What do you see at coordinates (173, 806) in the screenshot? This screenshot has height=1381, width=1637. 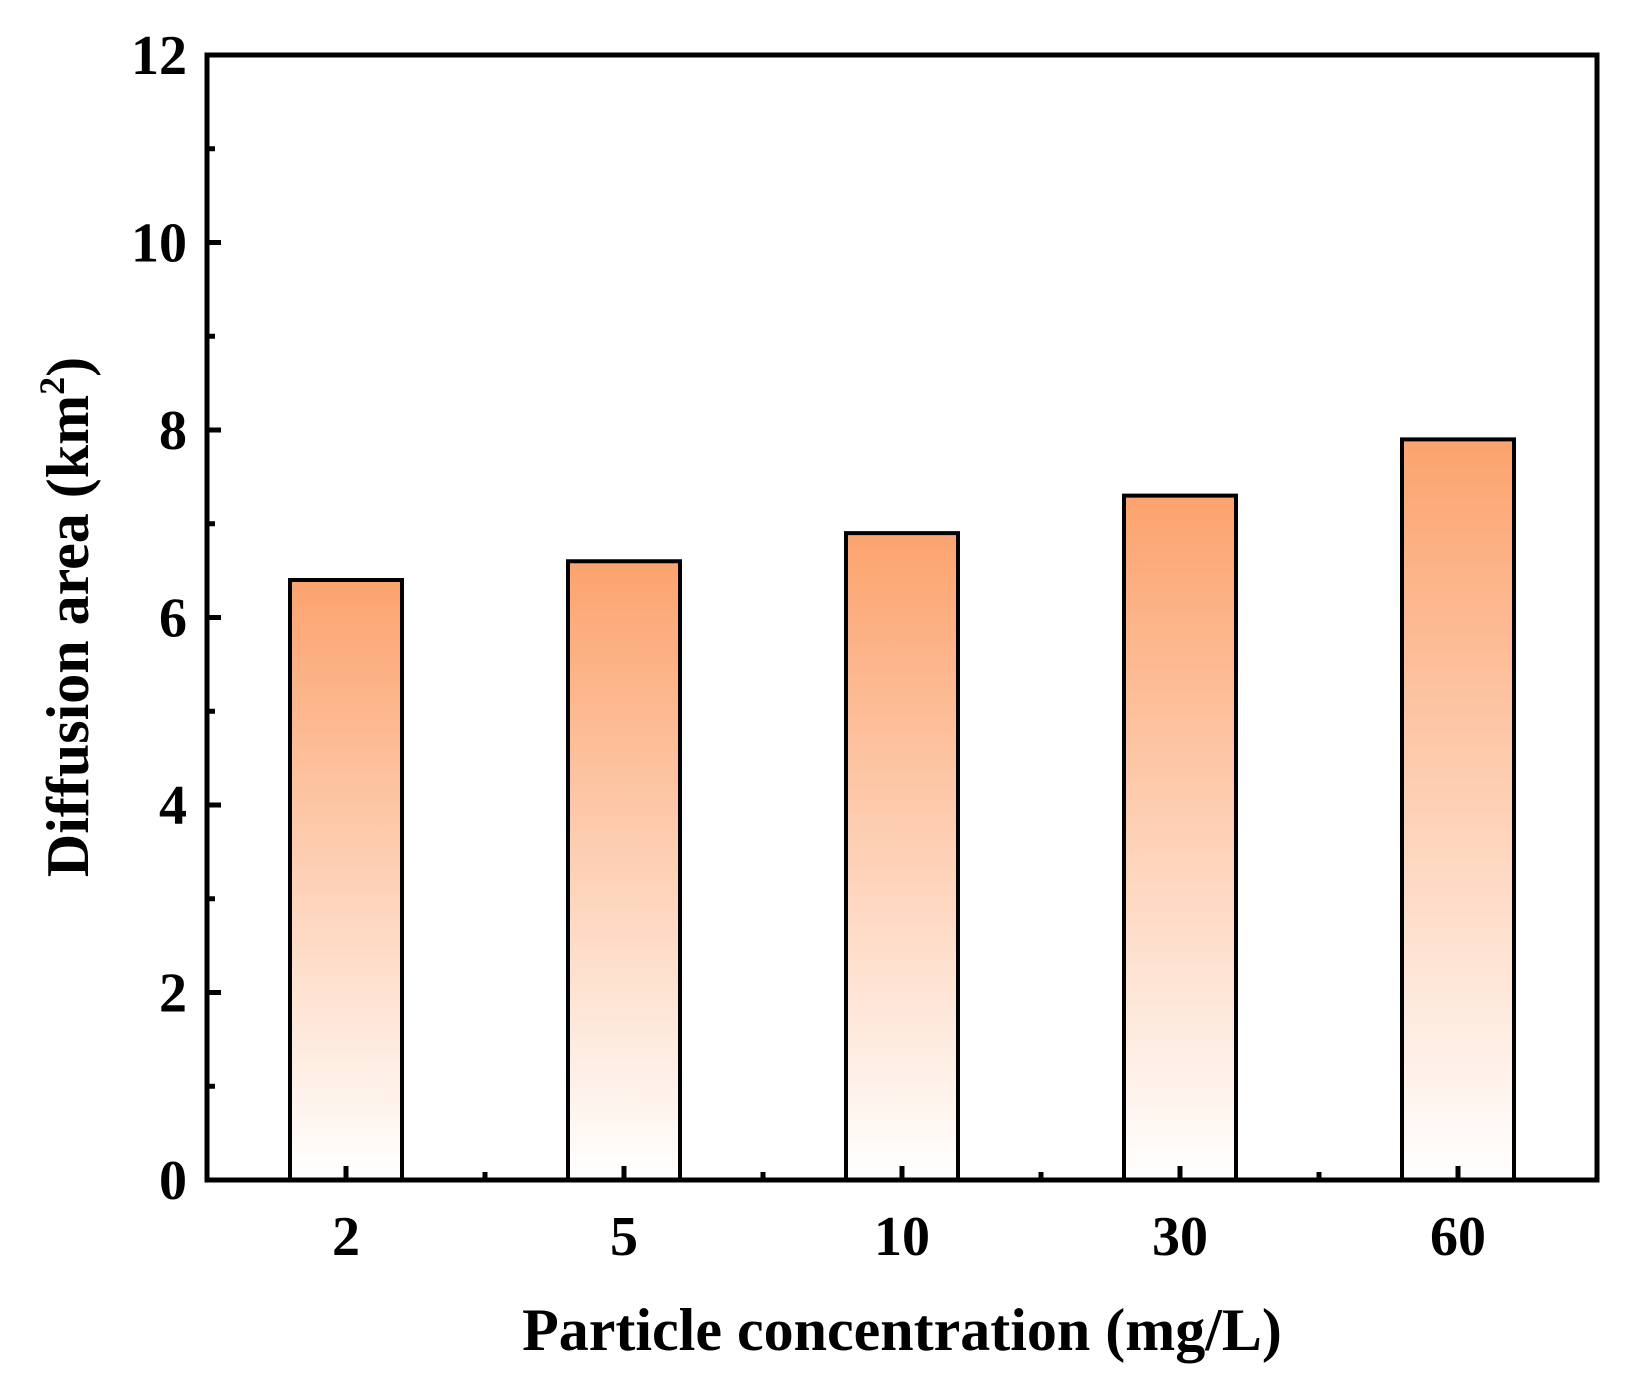 I see `y-tick-label: 4` at bounding box center [173, 806].